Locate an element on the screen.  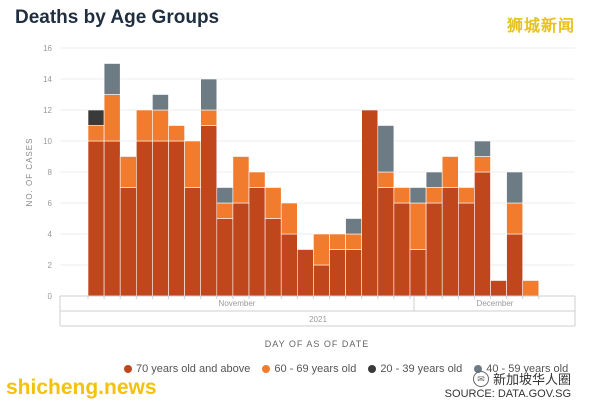
wechat-icon: ✉ is located at coordinates (480, 378).